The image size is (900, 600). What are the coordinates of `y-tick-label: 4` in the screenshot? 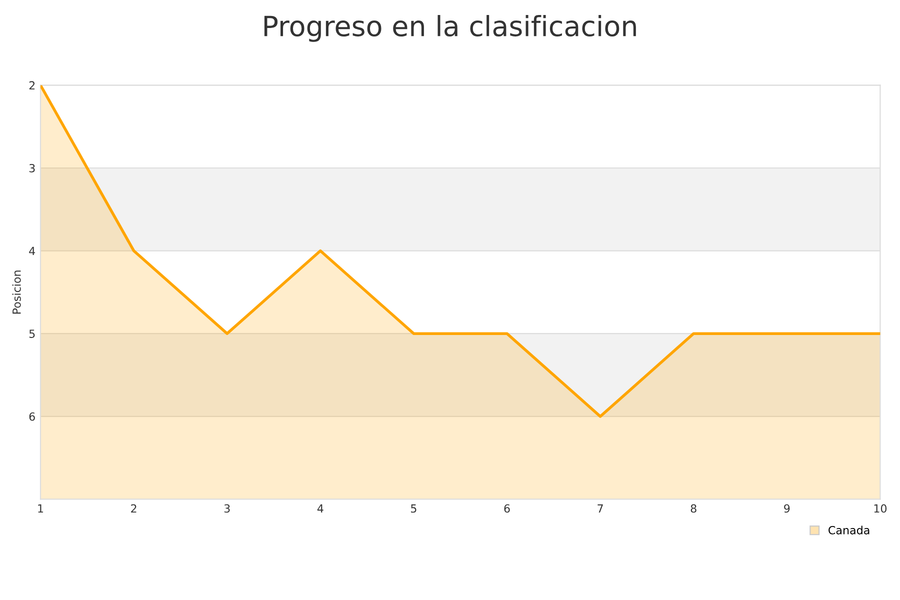 It's located at (32, 251).